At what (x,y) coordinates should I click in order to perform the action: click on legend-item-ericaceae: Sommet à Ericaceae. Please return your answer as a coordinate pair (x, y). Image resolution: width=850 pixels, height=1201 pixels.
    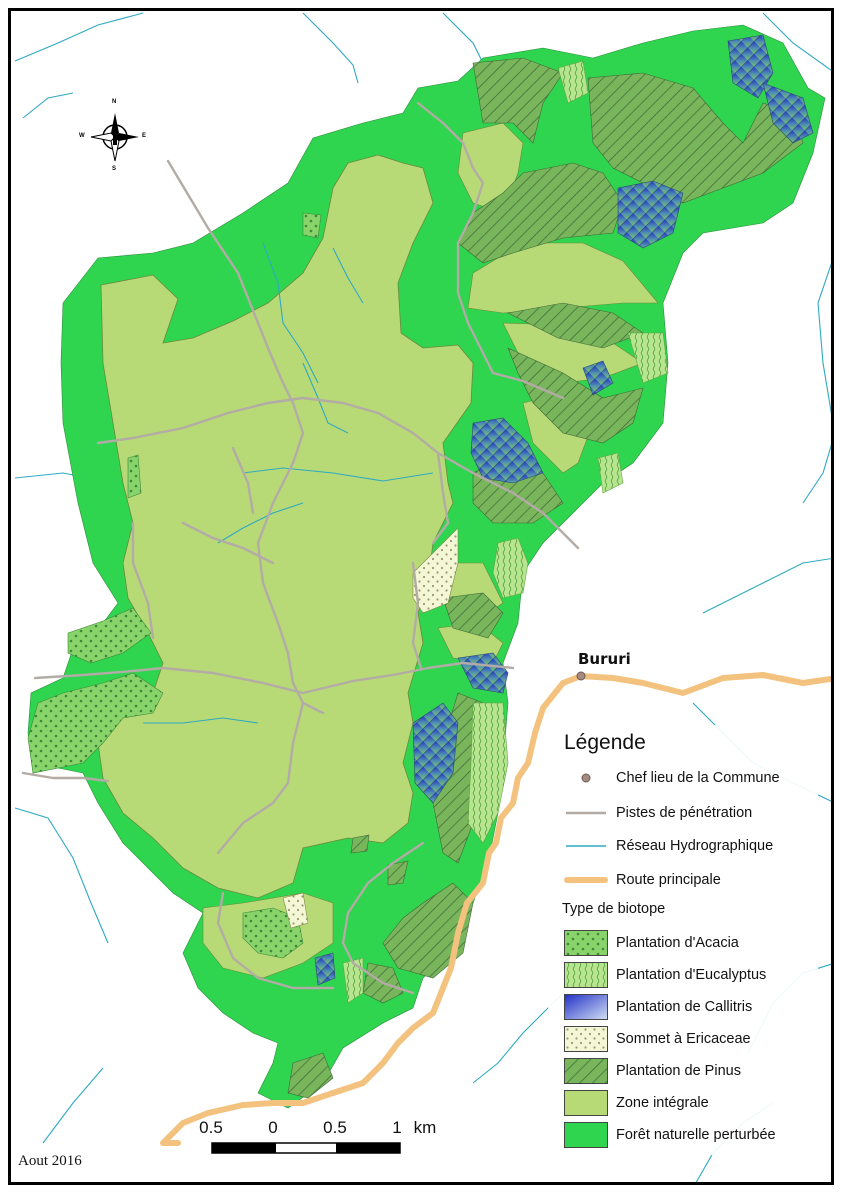
    Looking at the image, I should click on (657, 1039).